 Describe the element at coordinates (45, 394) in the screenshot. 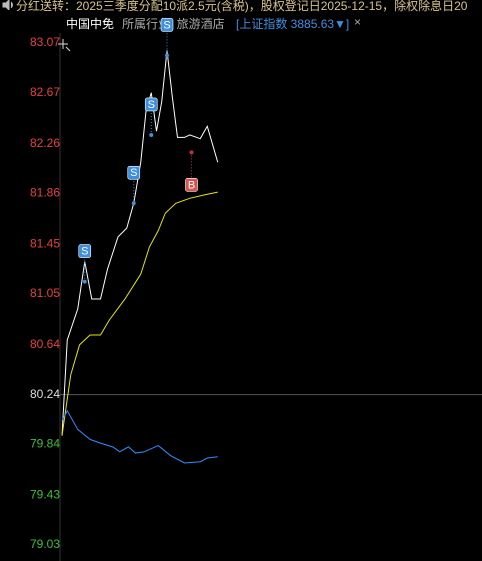

I see `y-tick-label: 80.24` at that location.